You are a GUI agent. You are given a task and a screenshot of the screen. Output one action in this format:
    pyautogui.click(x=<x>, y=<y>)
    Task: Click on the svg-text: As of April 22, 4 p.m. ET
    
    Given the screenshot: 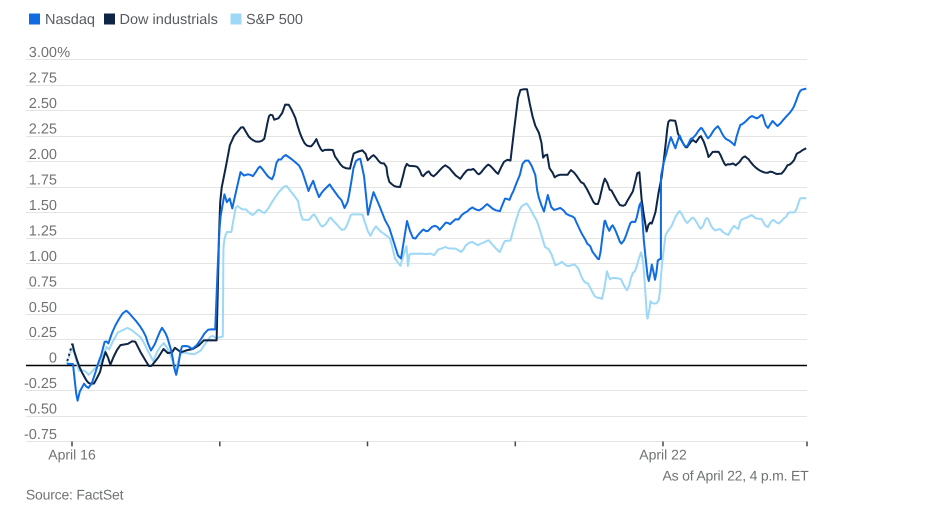 What is the action you would take?
    pyautogui.click(x=736, y=476)
    